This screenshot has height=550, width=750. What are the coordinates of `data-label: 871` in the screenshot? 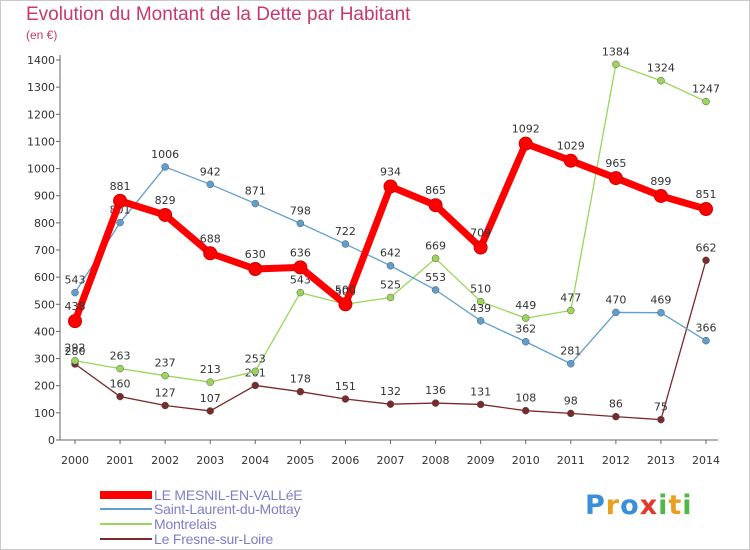 It's located at (255, 191).